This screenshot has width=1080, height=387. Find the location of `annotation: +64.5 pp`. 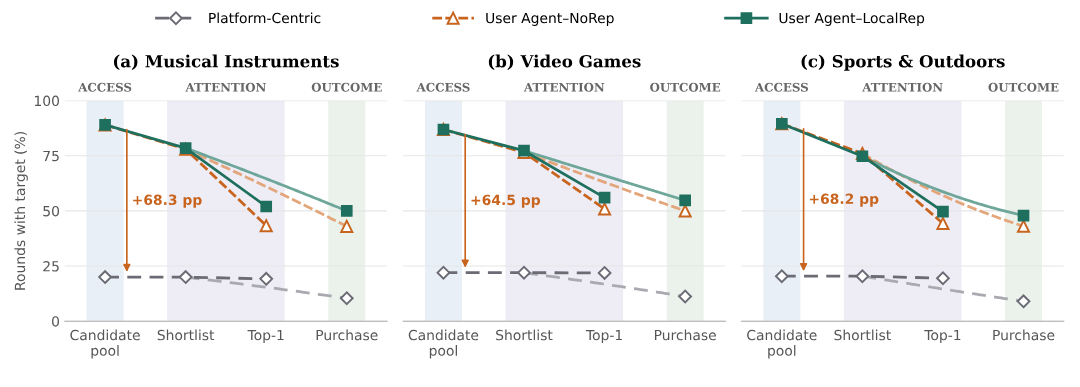

annotation: +64.5 pp is located at coordinates (506, 201).